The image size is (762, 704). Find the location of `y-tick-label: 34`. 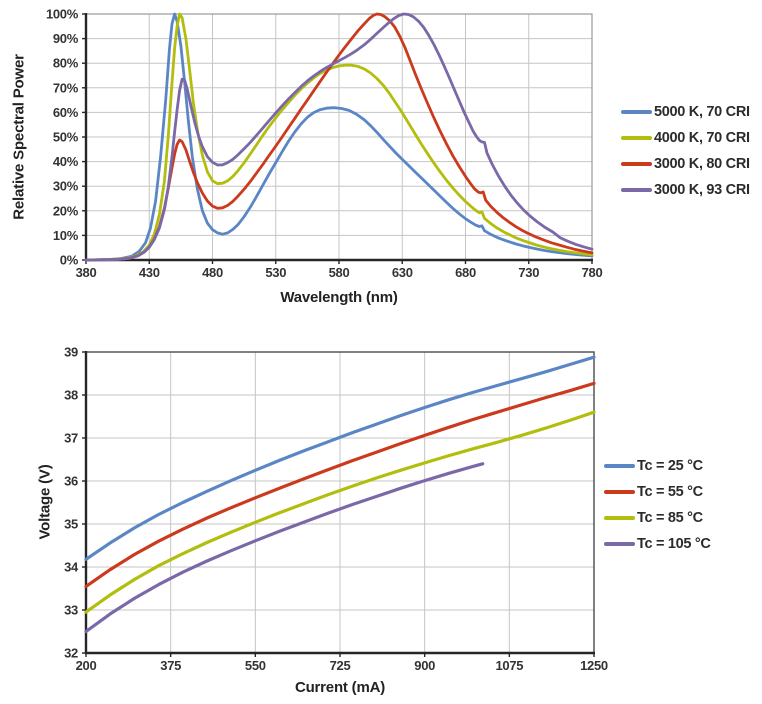

y-tick-label: 34 is located at coordinates (71, 567).